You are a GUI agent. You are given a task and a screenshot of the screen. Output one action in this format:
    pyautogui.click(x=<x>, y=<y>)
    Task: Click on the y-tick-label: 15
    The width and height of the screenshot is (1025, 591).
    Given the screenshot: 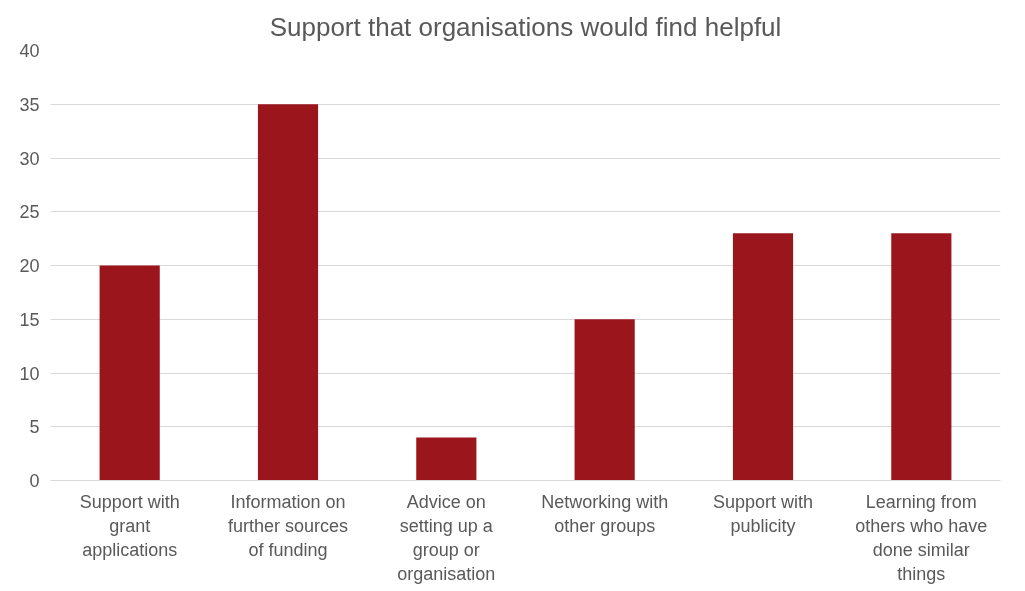 What is the action you would take?
    pyautogui.click(x=29, y=319)
    